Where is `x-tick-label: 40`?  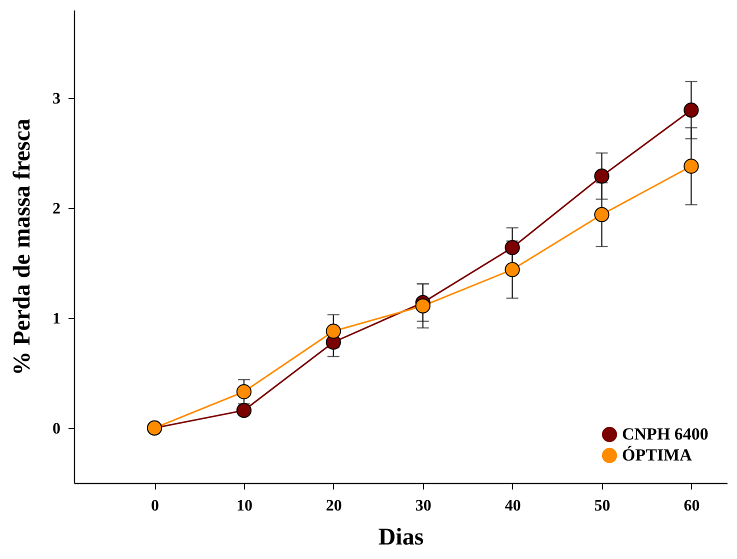
x-tick-label: 40 is located at coordinates (512, 506).